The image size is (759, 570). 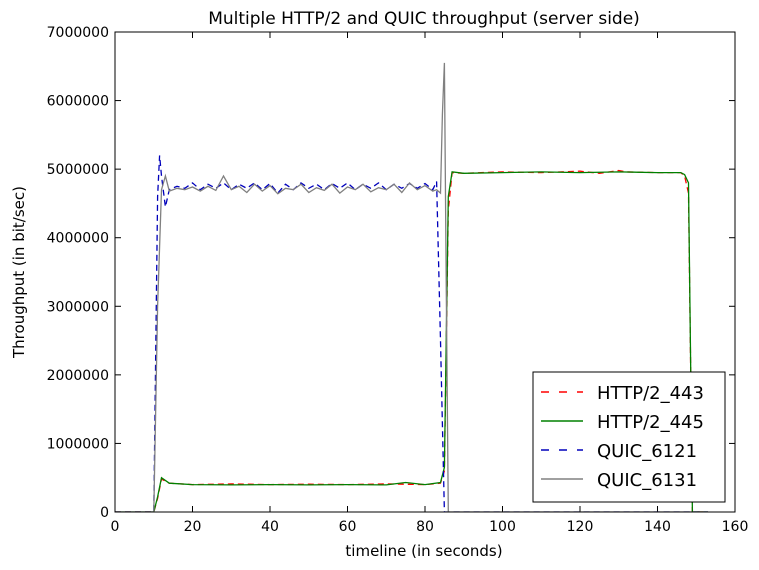 What do you see at coordinates (647, 451) in the screenshot?
I see `legend-entry: QUIC_6121` at bounding box center [647, 451].